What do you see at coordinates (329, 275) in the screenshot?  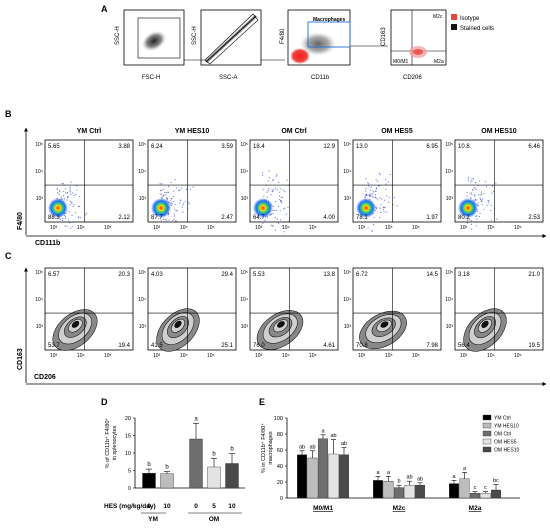 I see `c-q-ur-2: 13.8` at bounding box center [329, 275].